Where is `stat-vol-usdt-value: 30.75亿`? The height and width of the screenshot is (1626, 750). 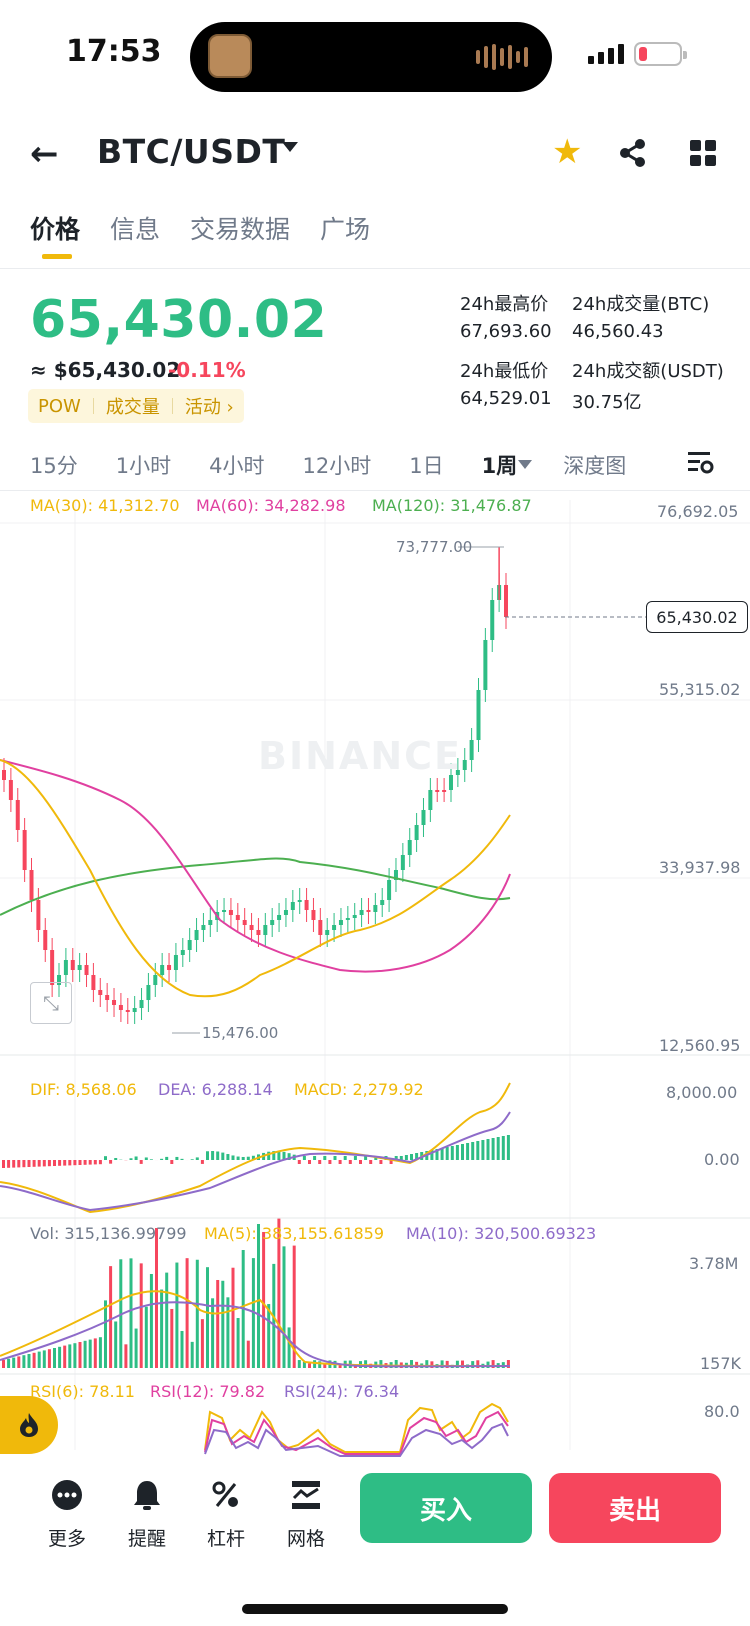
stat-vol-usdt-value: 30.75亿 is located at coordinates (607, 402).